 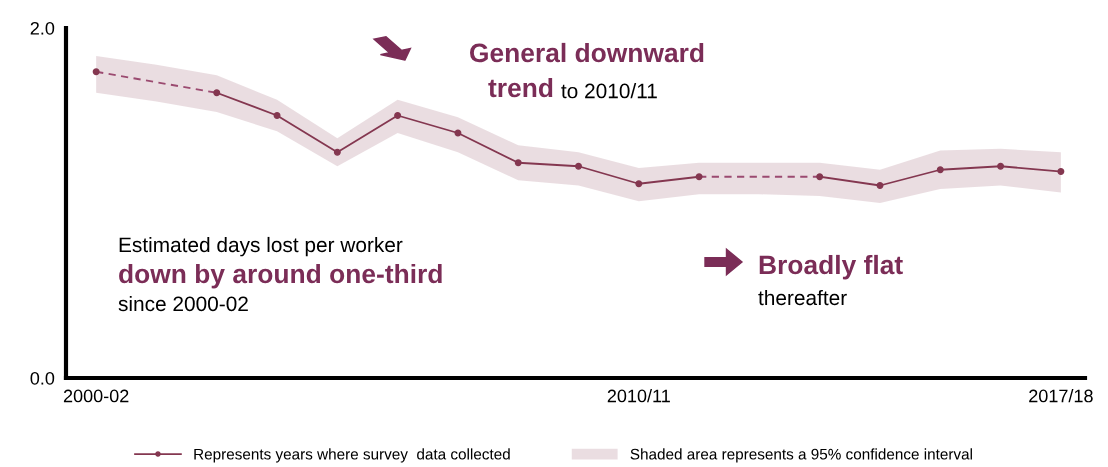 What do you see at coordinates (801, 455) in the screenshot?
I see `text: Shaded area represents a 95% confidence interval` at bounding box center [801, 455].